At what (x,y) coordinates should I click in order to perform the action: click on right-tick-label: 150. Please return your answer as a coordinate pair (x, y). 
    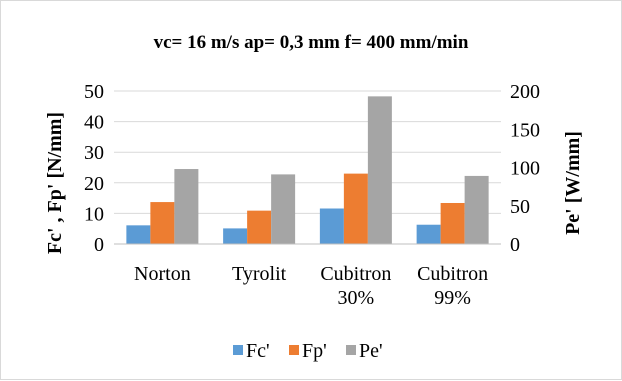
    Looking at the image, I should click on (525, 130).